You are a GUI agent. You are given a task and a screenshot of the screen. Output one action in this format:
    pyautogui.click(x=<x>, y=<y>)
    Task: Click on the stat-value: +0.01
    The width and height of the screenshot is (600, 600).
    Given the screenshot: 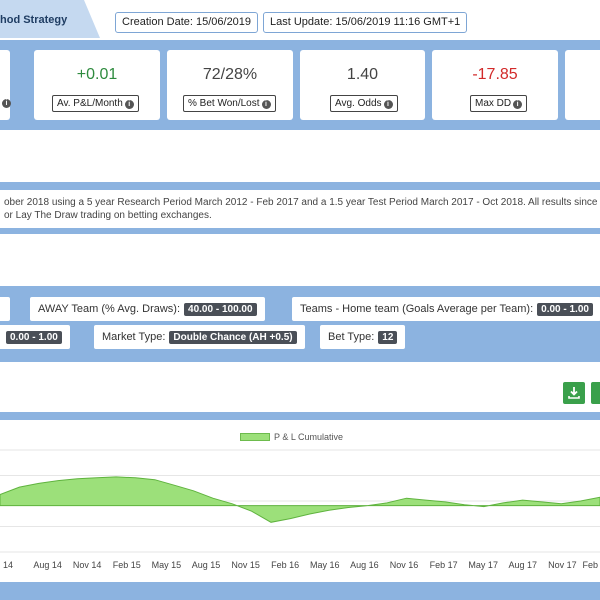 What is the action you would take?
    pyautogui.click(x=97, y=74)
    